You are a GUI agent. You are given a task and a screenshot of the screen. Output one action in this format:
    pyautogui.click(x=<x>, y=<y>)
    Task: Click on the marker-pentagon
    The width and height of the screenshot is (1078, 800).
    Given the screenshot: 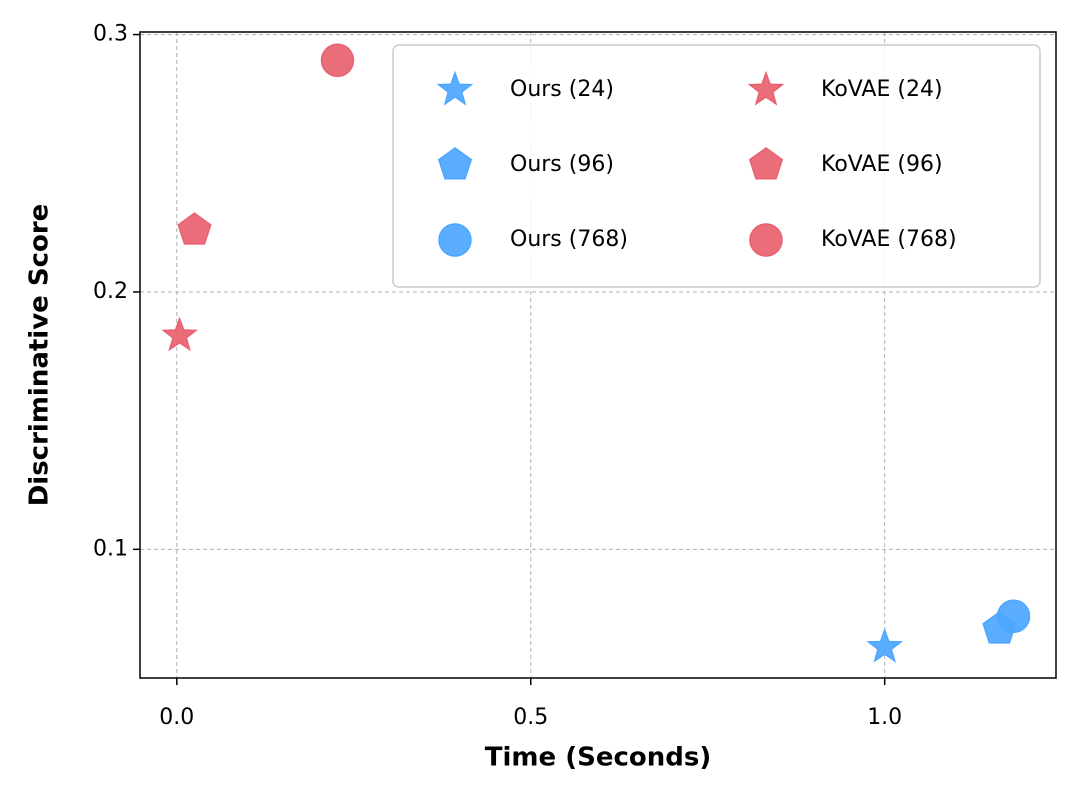 What is the action you would take?
    pyautogui.click(x=194, y=228)
    